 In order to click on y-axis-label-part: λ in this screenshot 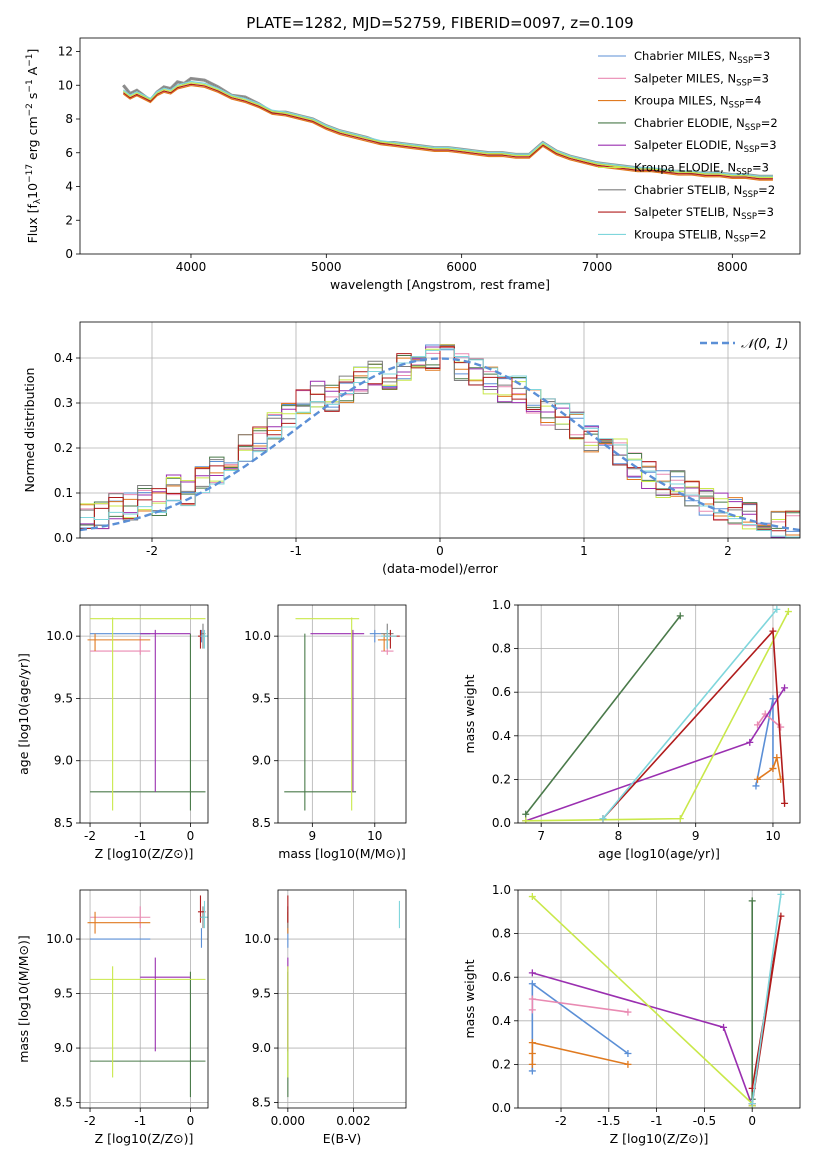, I will do `click(38, 201)`.